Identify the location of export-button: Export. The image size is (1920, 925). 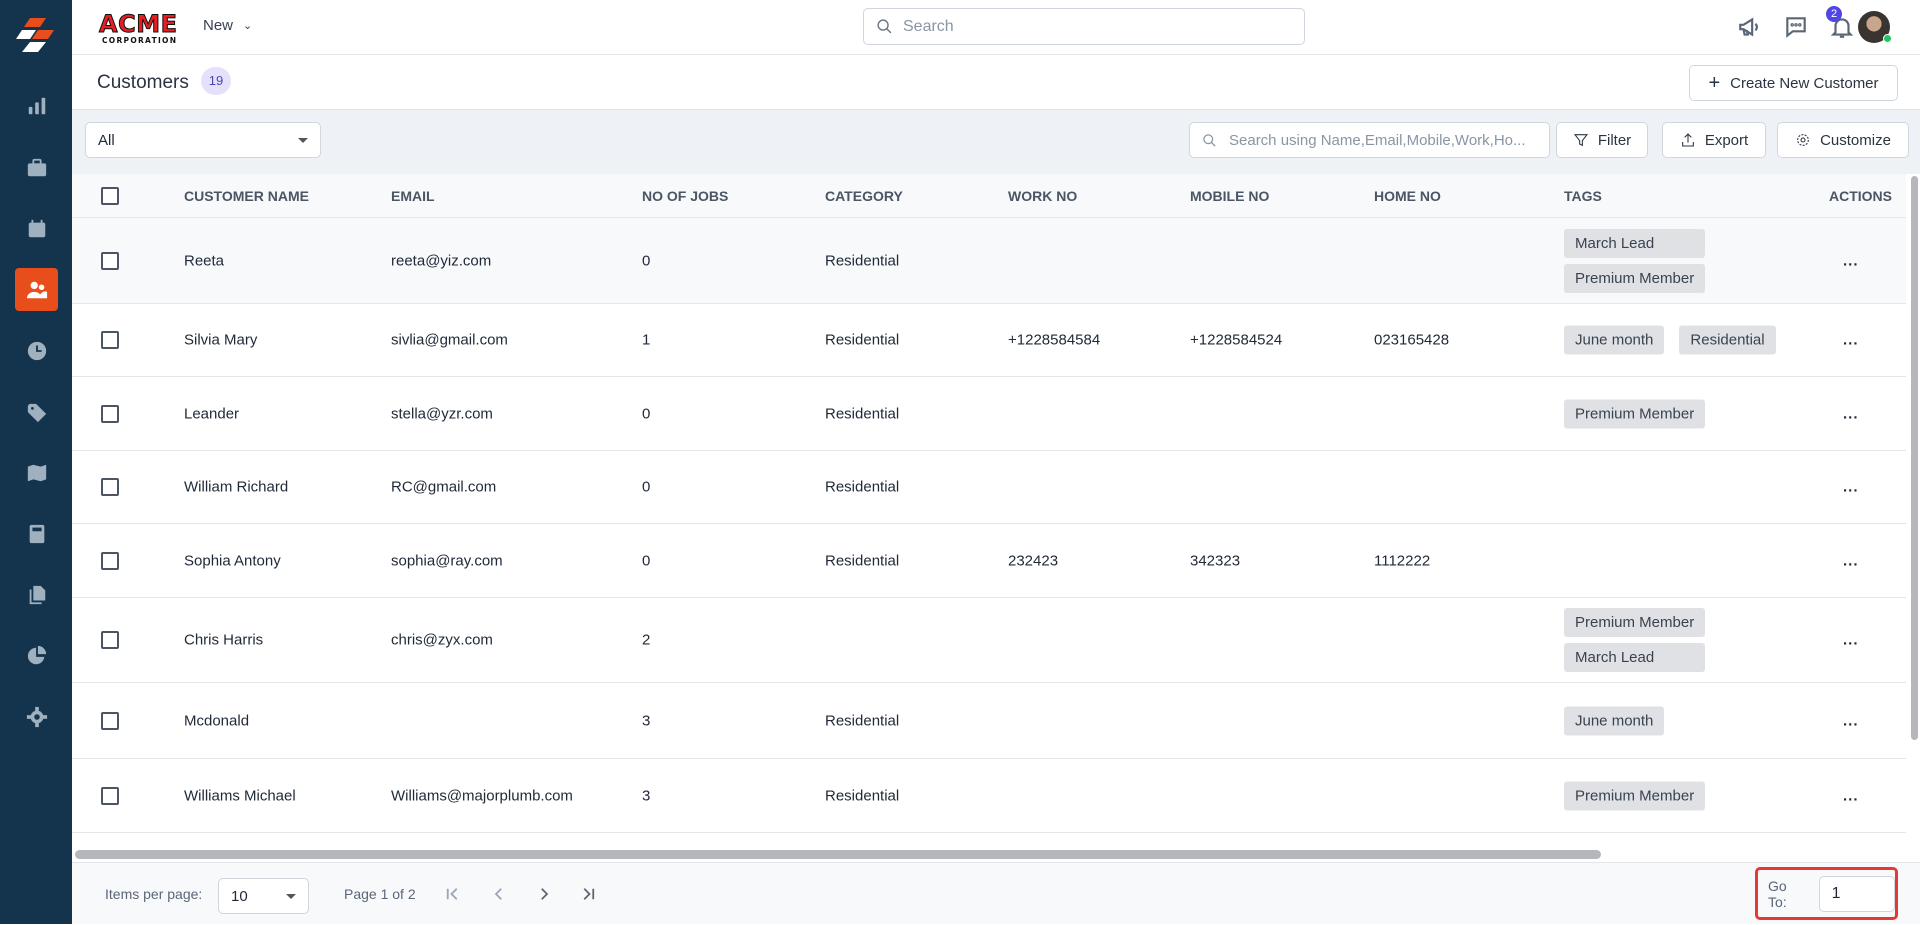
(1714, 140).